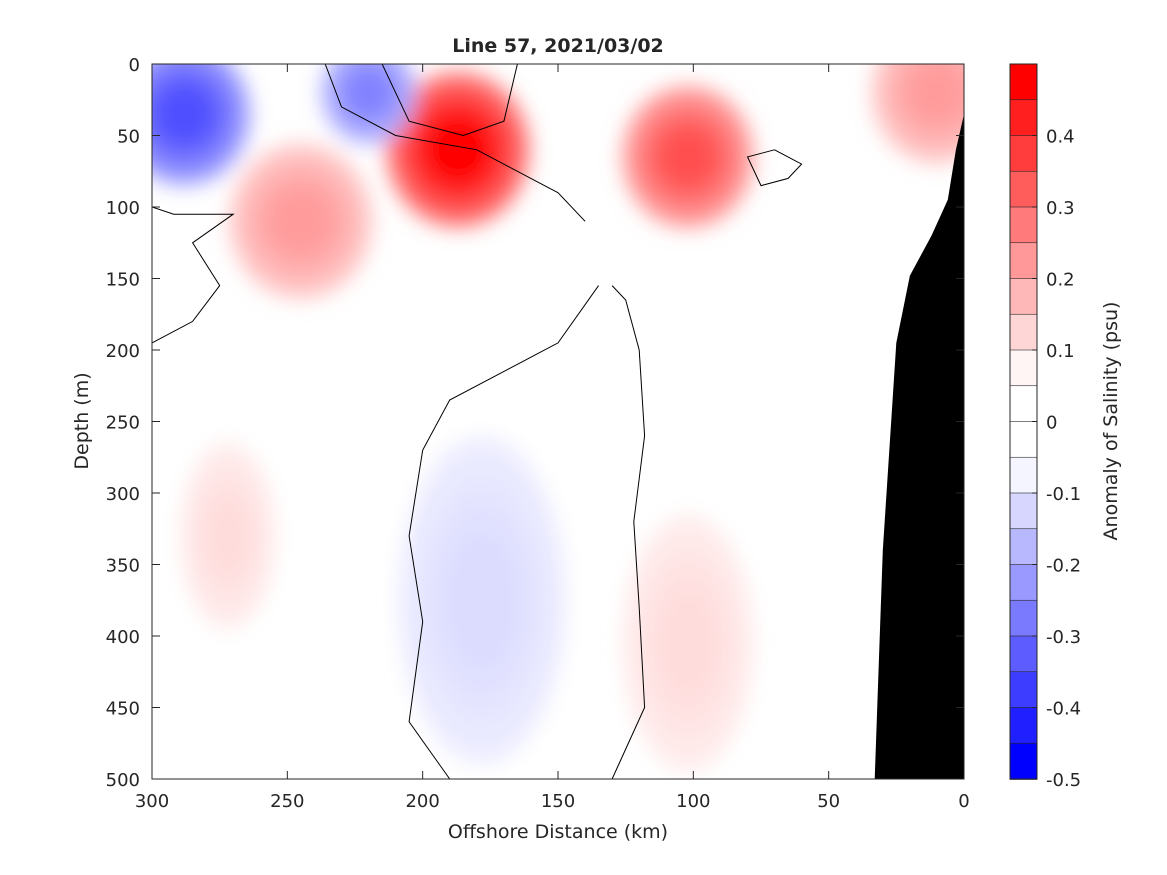 The image size is (1167, 875). Describe the element at coordinates (152, 801) in the screenshot. I see `x-tick-label: 300` at that location.